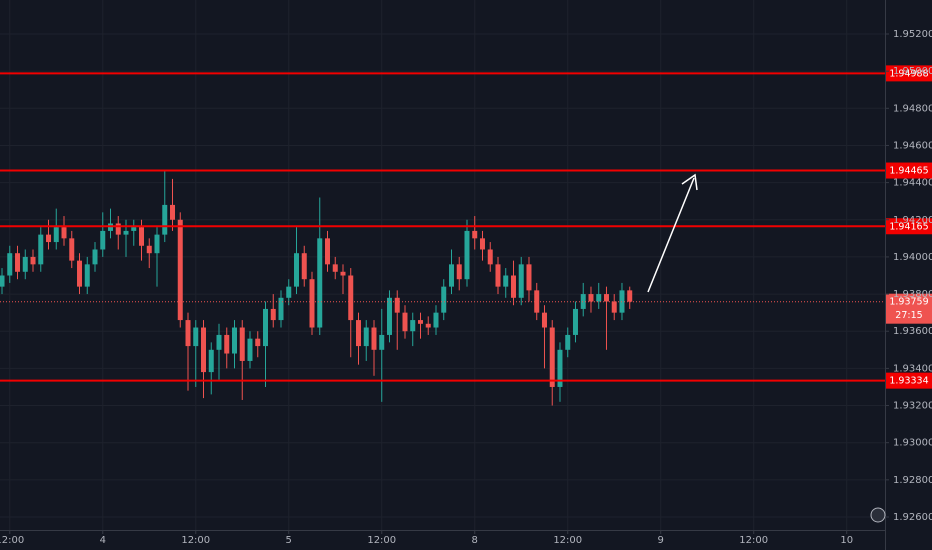  What do you see at coordinates (475, 540) in the screenshot?
I see `x-tick-label: 8` at bounding box center [475, 540].